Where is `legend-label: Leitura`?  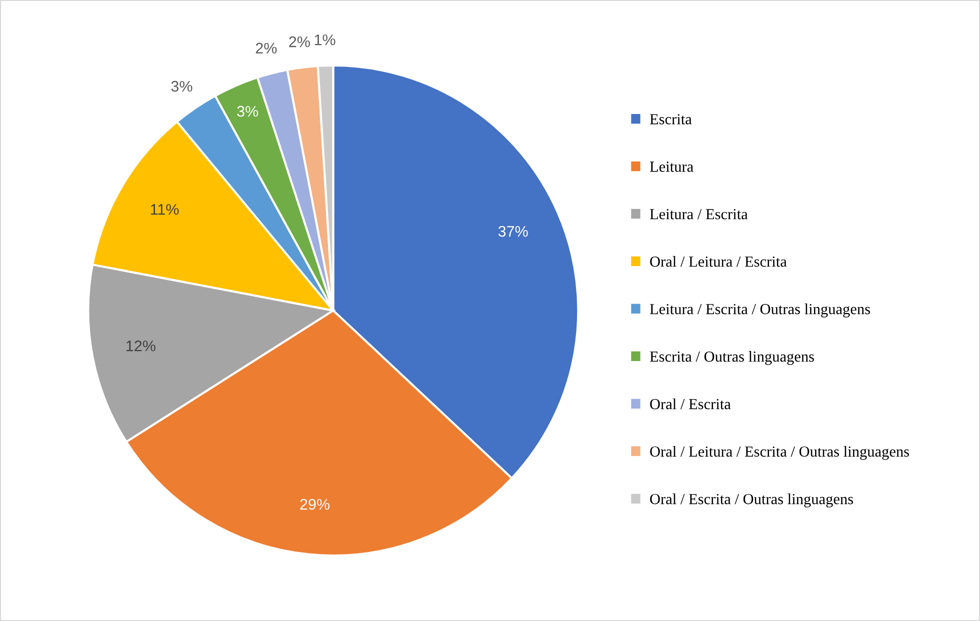
legend-label: Leitura is located at coordinates (672, 167).